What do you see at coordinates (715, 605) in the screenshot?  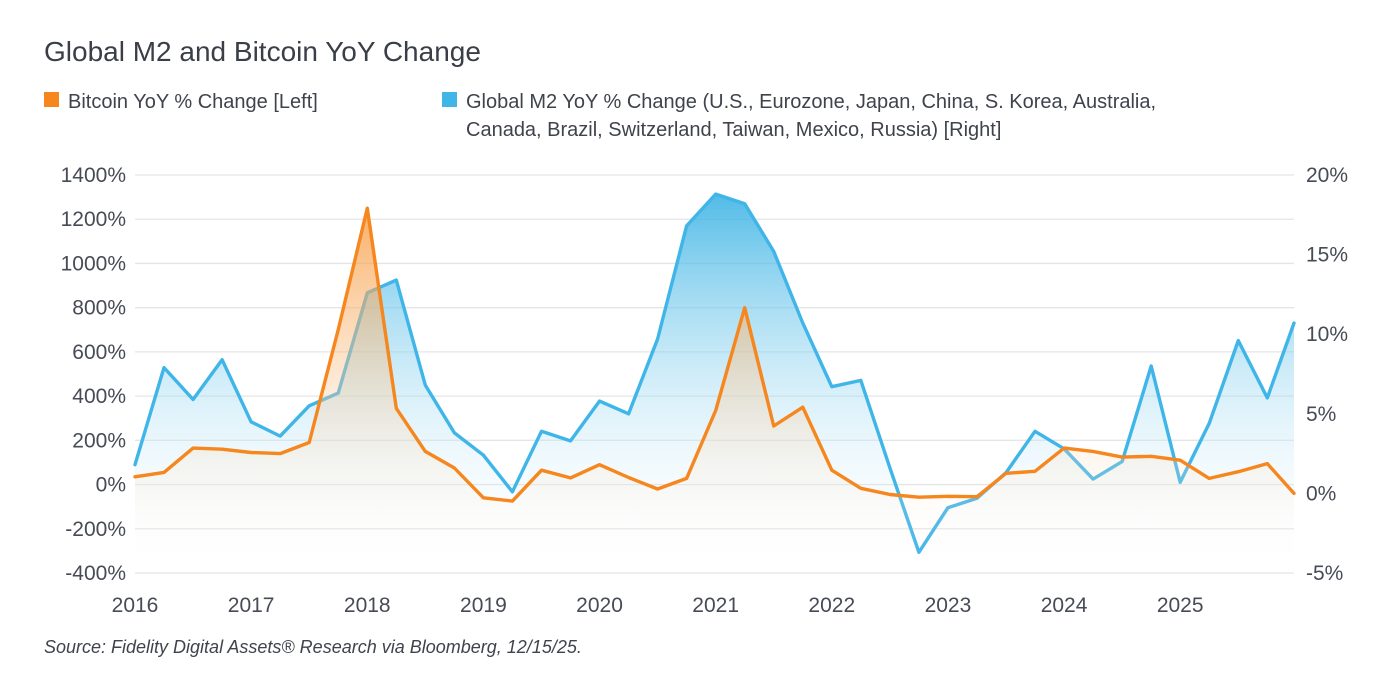 I see `svg-text: 2021` at bounding box center [715, 605].